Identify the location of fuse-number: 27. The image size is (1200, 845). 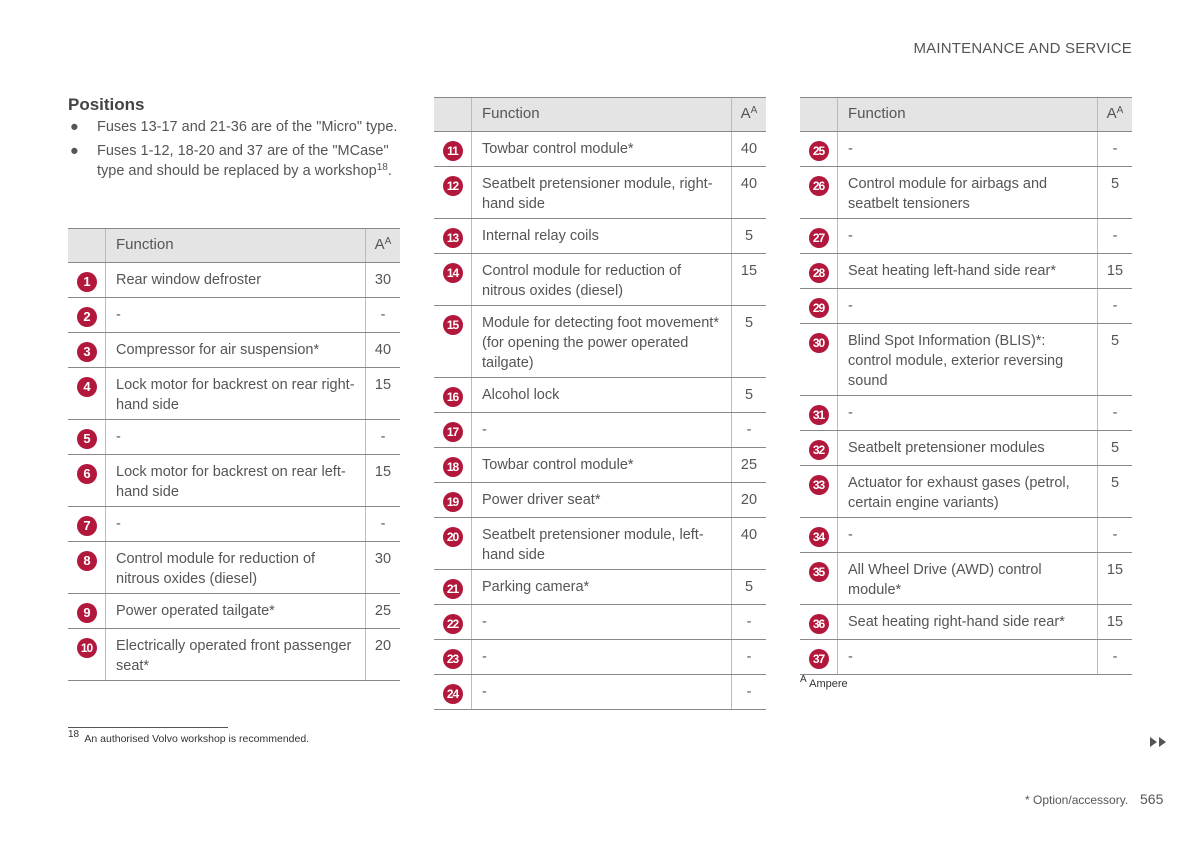
(818, 238).